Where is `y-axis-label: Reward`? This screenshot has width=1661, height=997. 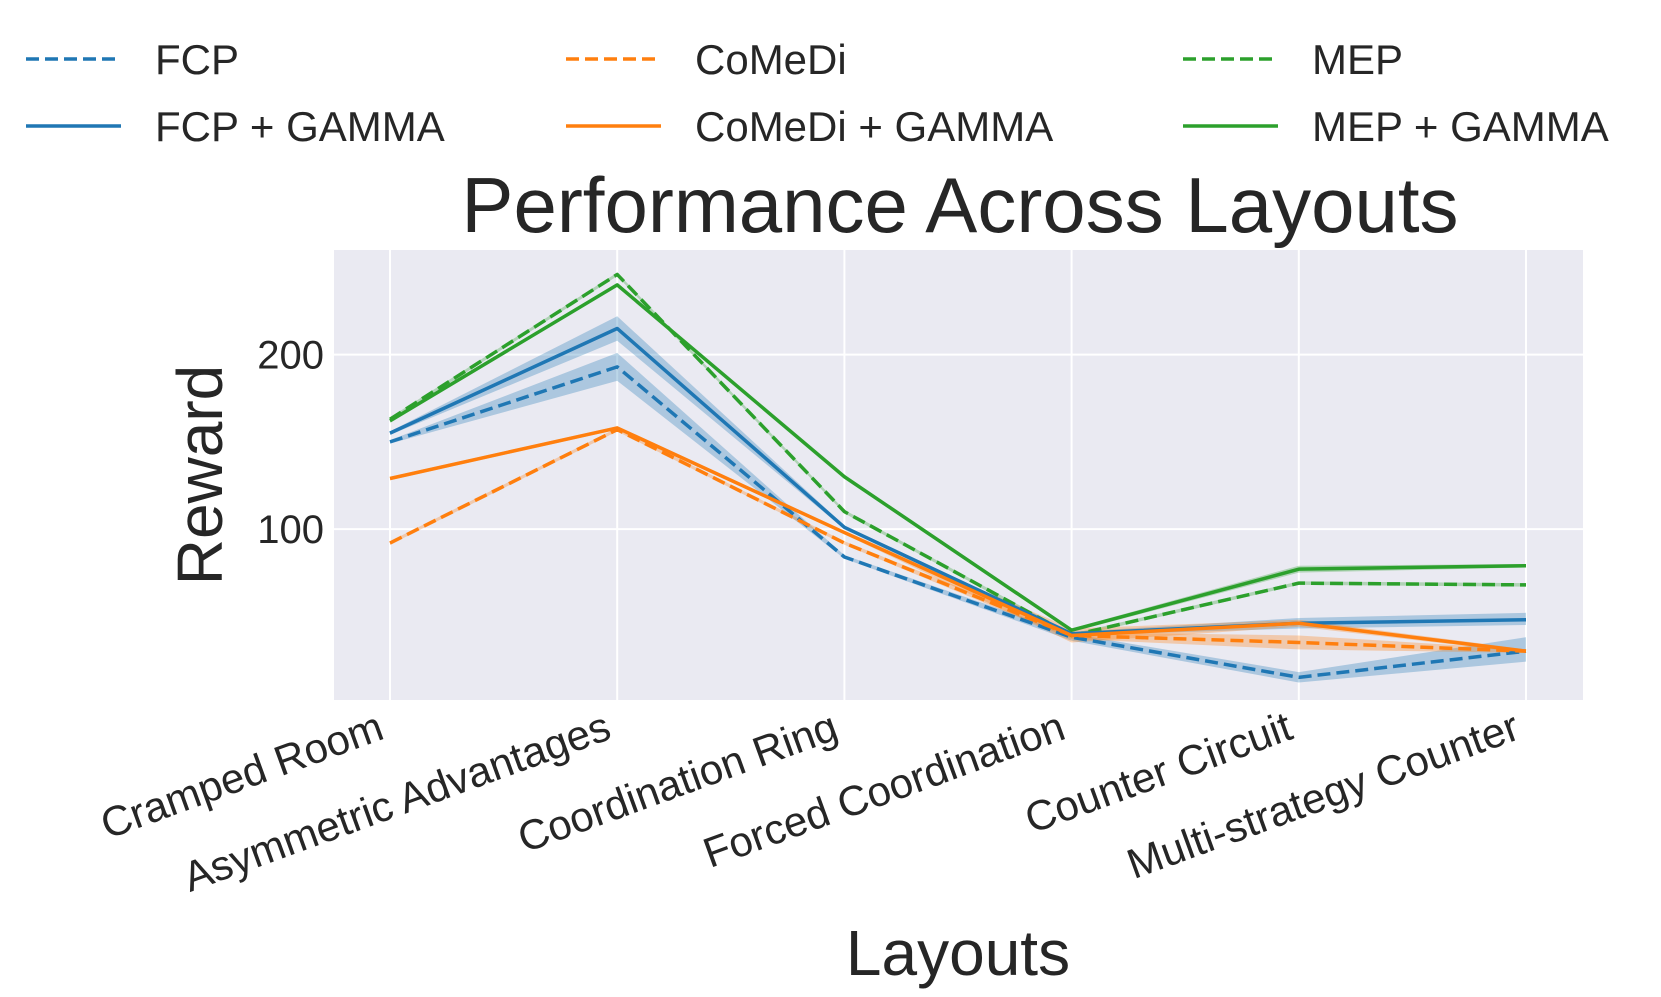
y-axis-label: Reward is located at coordinates (200, 475).